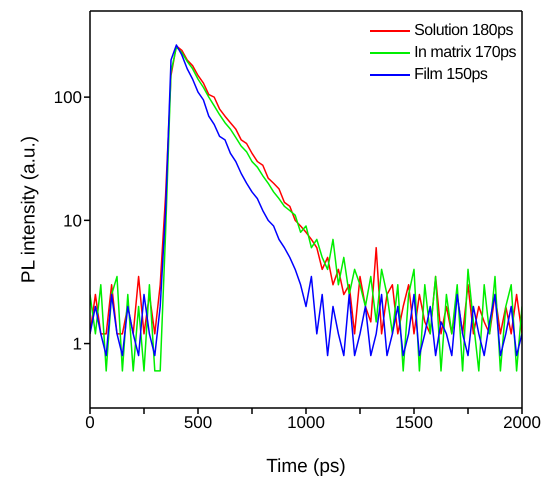 This screenshot has width=556, height=496. I want to click on x-tick-label: 1500, so click(414, 422).